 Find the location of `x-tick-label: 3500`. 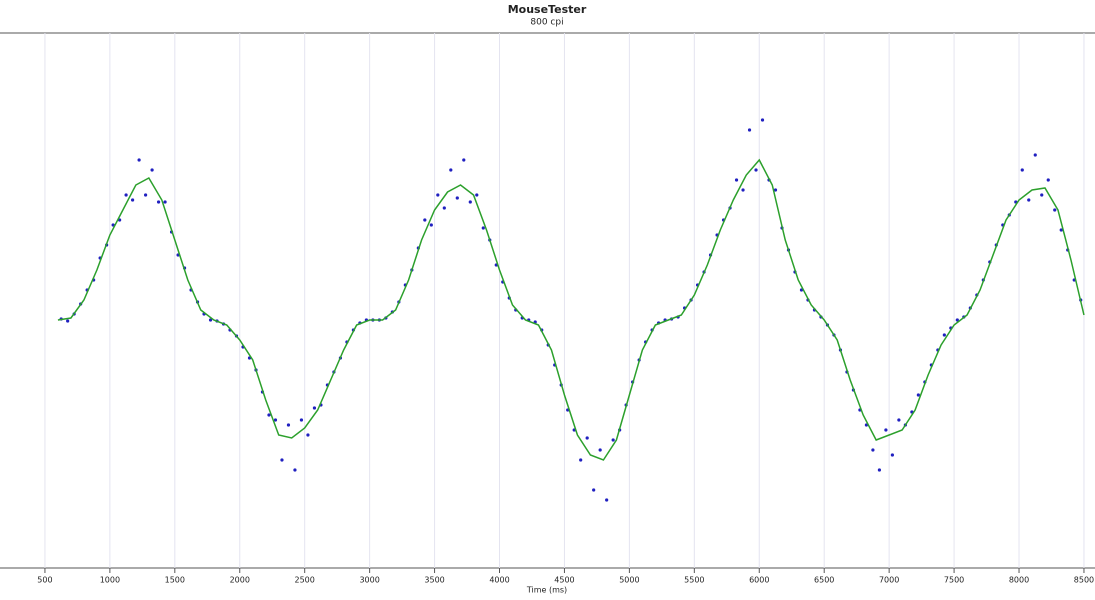

x-tick-label: 3500 is located at coordinates (434, 580).